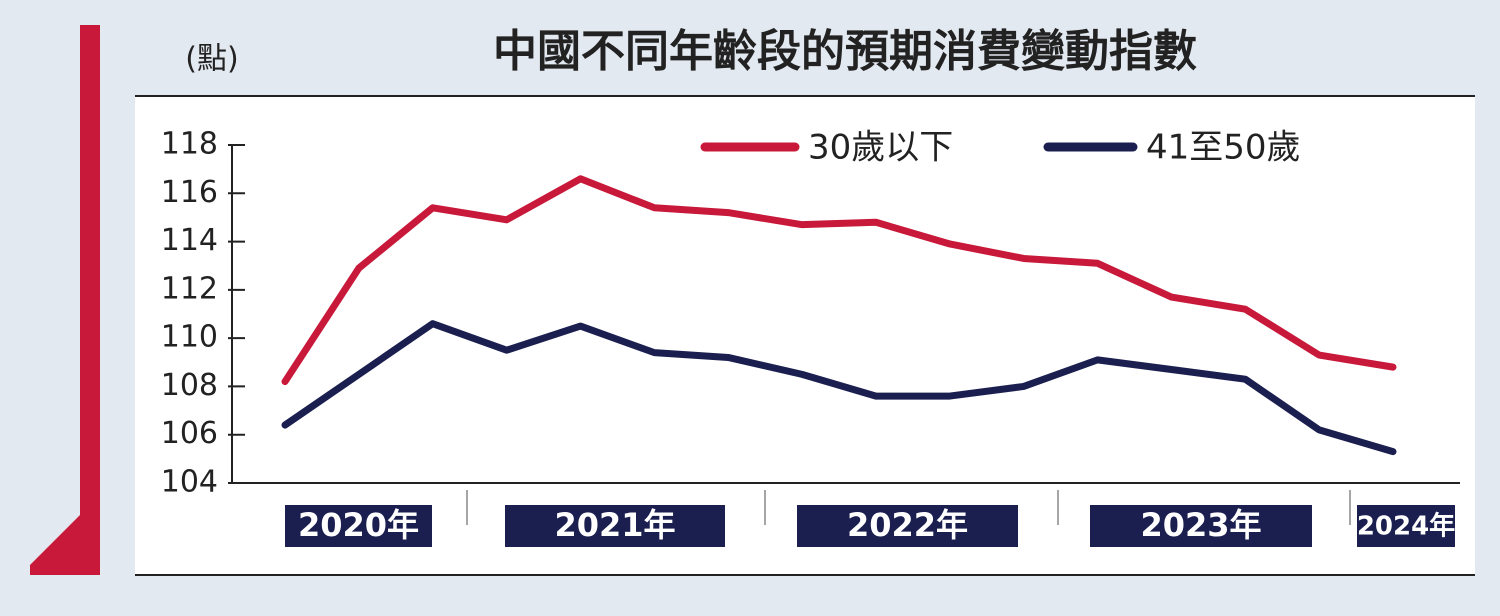 This screenshot has height=616, width=1500. Describe the element at coordinates (189, 240) in the screenshot. I see `y-tick-label: 114` at that location.